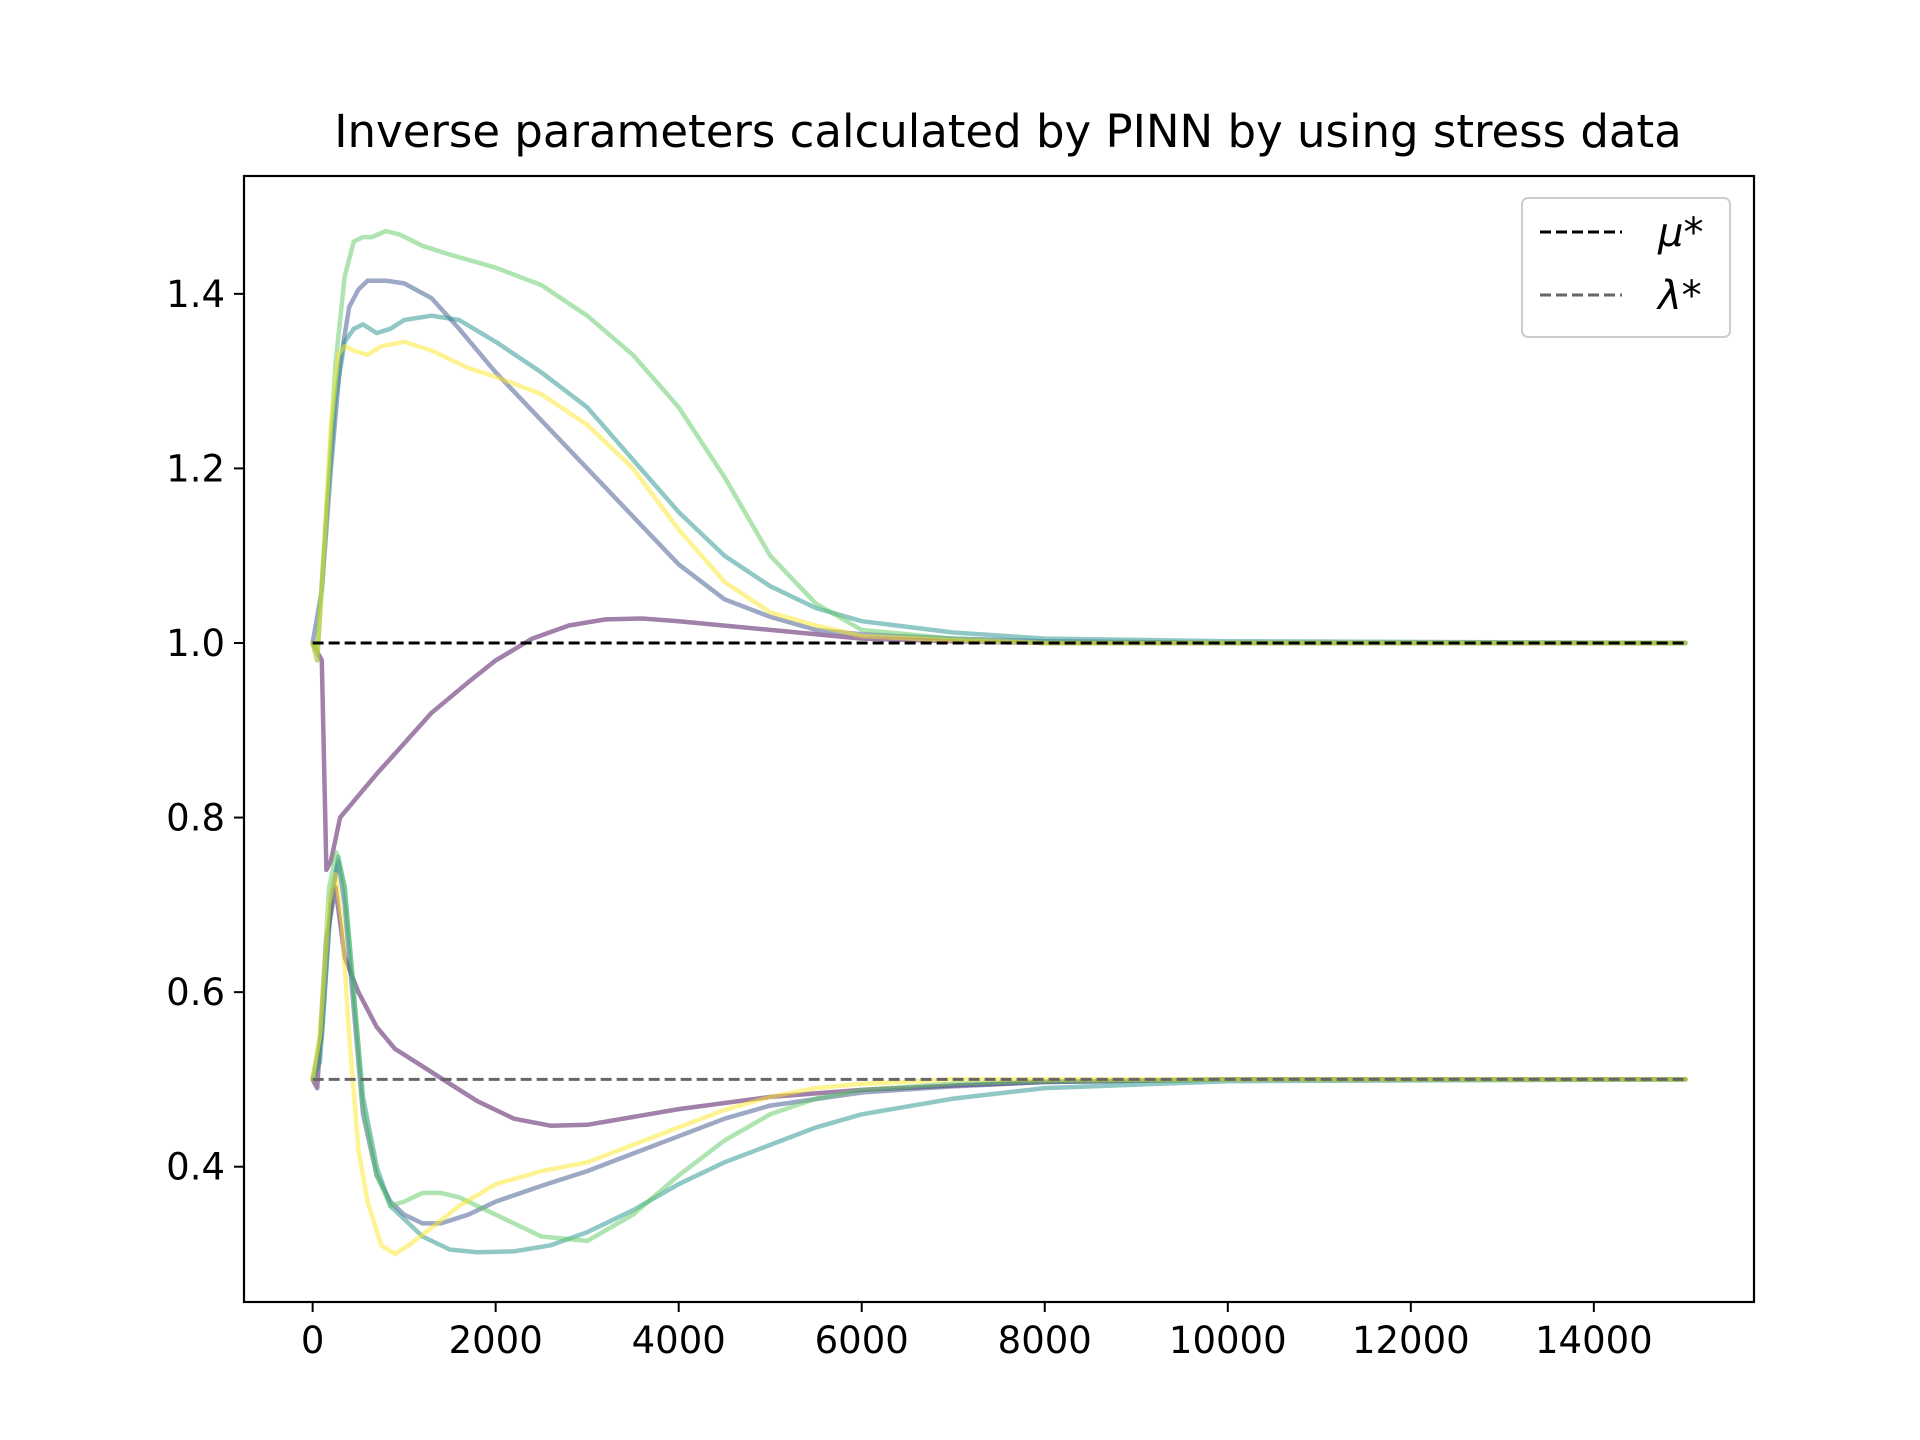 The width and height of the screenshot is (1920, 1440). What do you see at coordinates (1411, 1340) in the screenshot?
I see `x-tick-label: 12000` at bounding box center [1411, 1340].